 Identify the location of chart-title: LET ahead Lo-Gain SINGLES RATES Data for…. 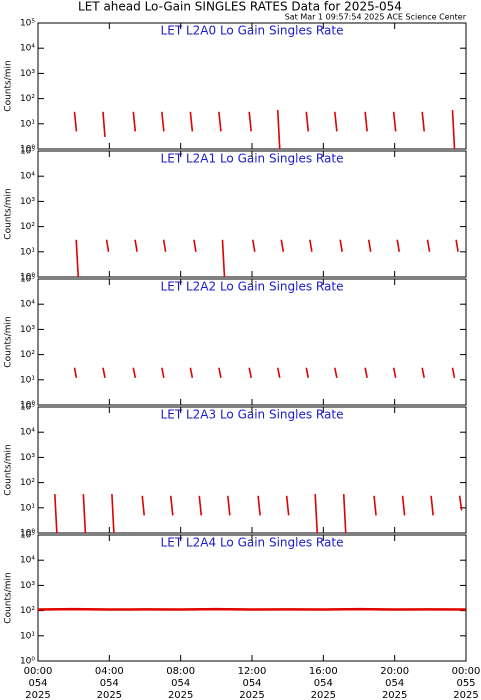
(240, 7).